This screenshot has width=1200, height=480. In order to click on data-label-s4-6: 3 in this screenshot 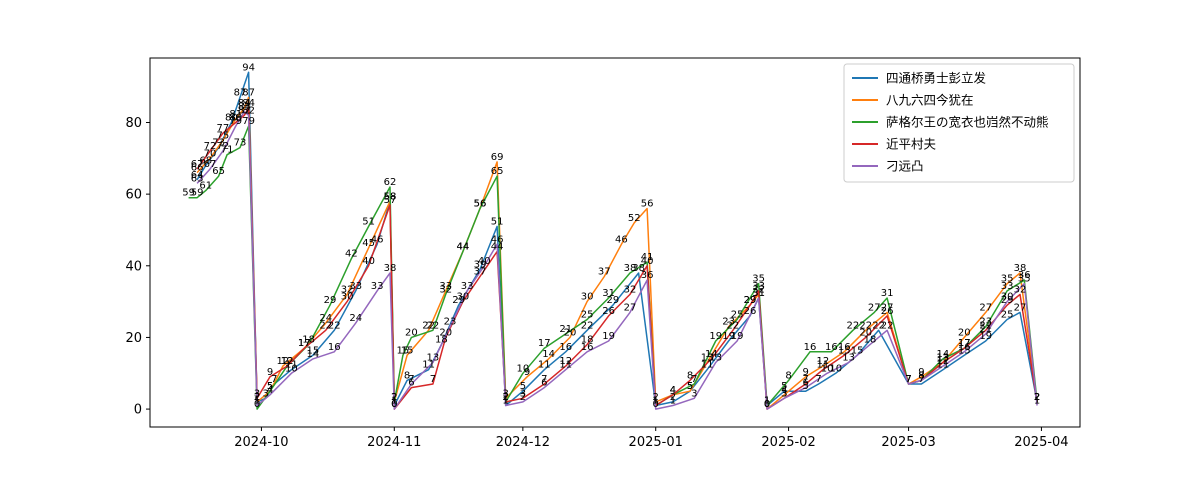, I will do `click(257, 393)`.